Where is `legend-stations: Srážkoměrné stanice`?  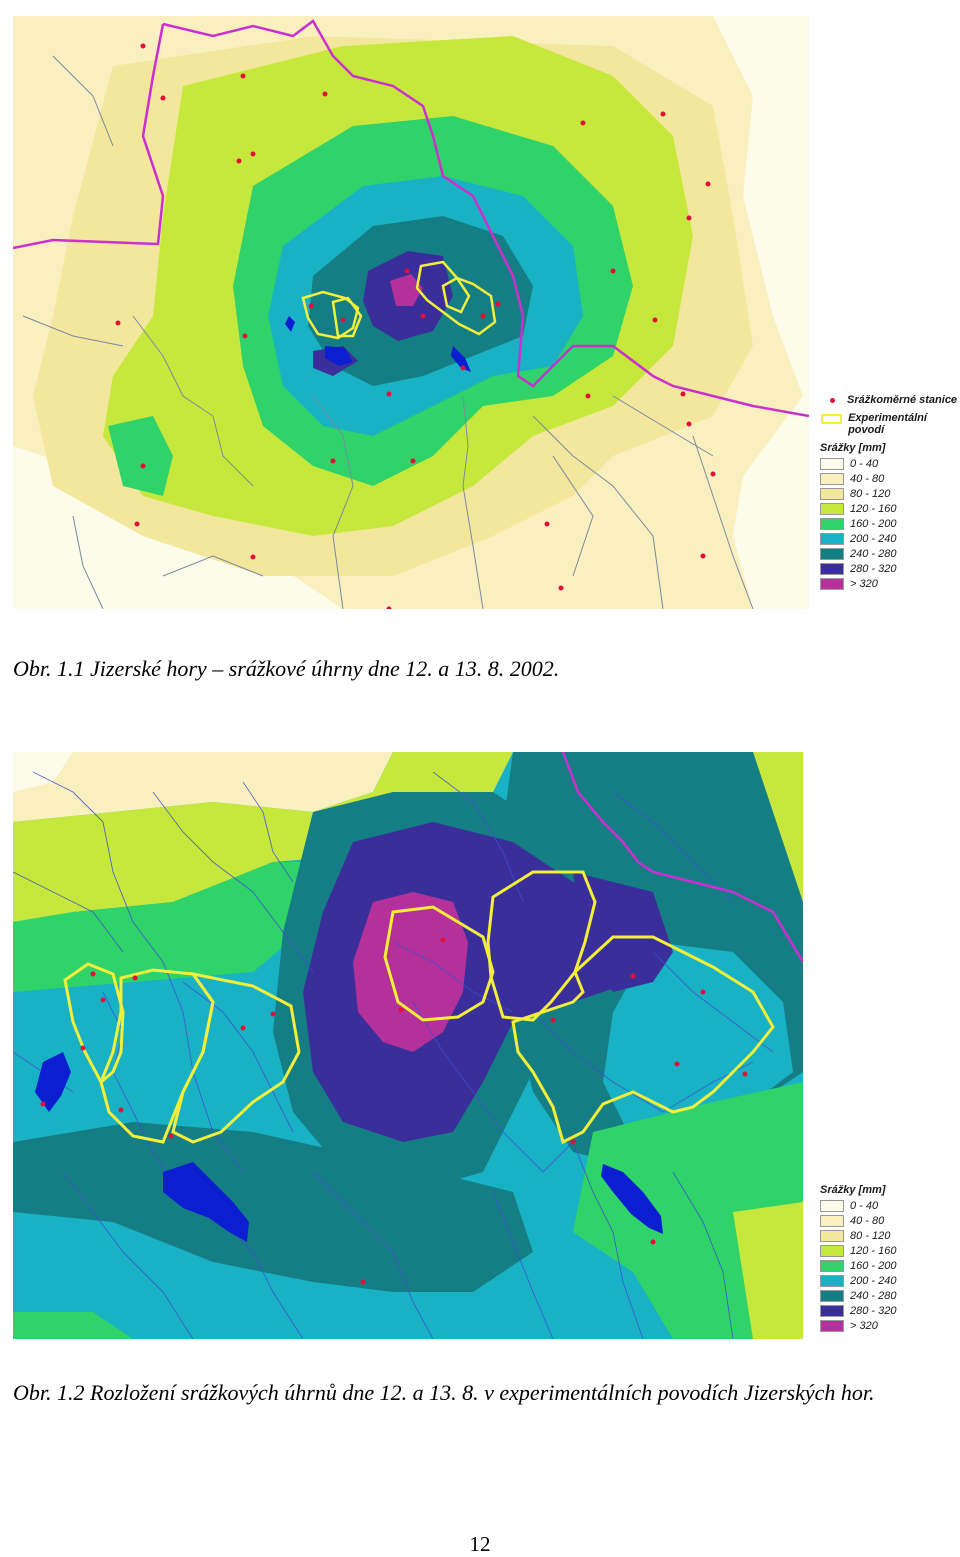 legend-stations: Srážkoměrné stanice is located at coordinates (890, 400).